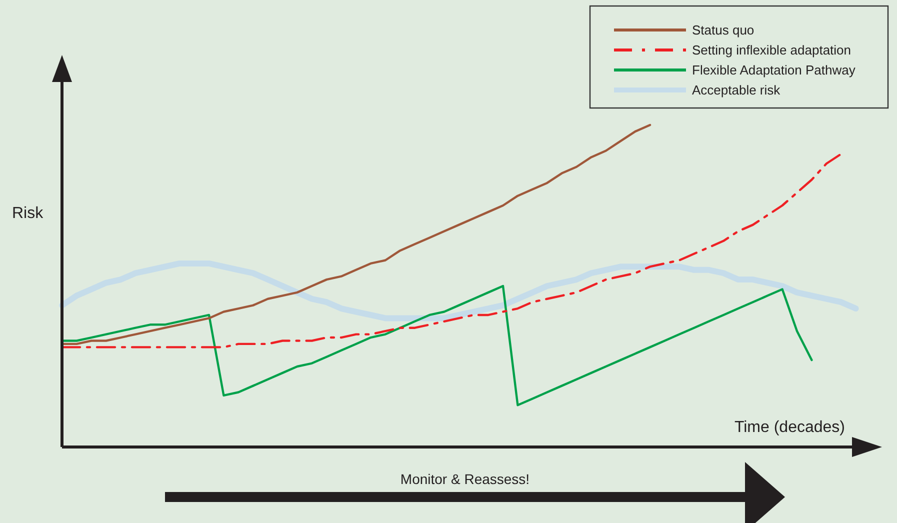  I want to click on text: Monitor & Reassess!, so click(465, 479).